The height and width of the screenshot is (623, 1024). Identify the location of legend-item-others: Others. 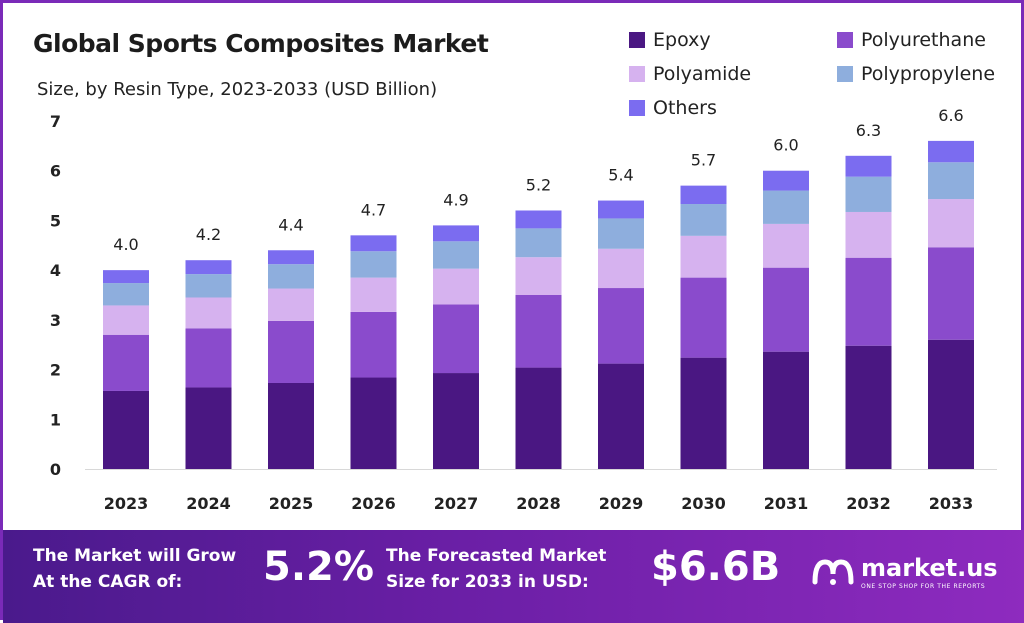
(673, 108).